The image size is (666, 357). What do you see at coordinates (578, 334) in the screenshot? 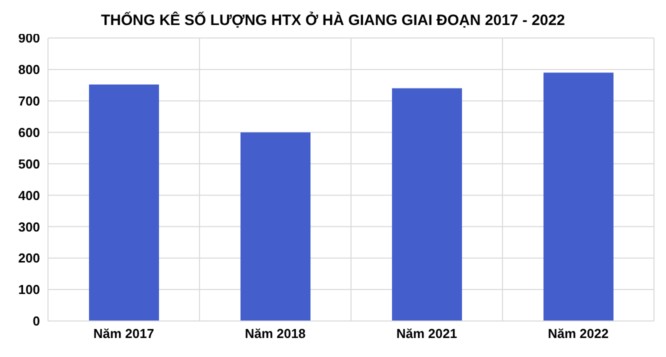
I see `x-tick-label: Năm 2022` at bounding box center [578, 334].